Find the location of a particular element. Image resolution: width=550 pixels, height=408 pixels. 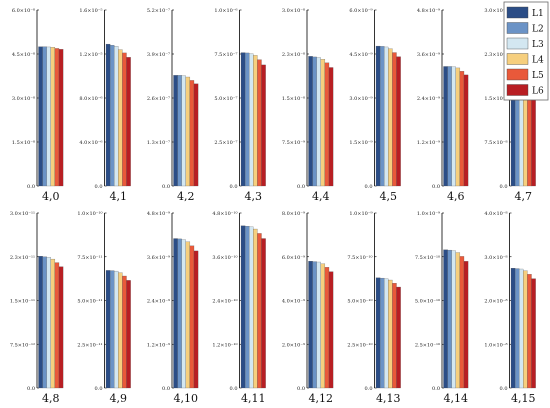

x-category-label: 4,2 is located at coordinates (186, 196).